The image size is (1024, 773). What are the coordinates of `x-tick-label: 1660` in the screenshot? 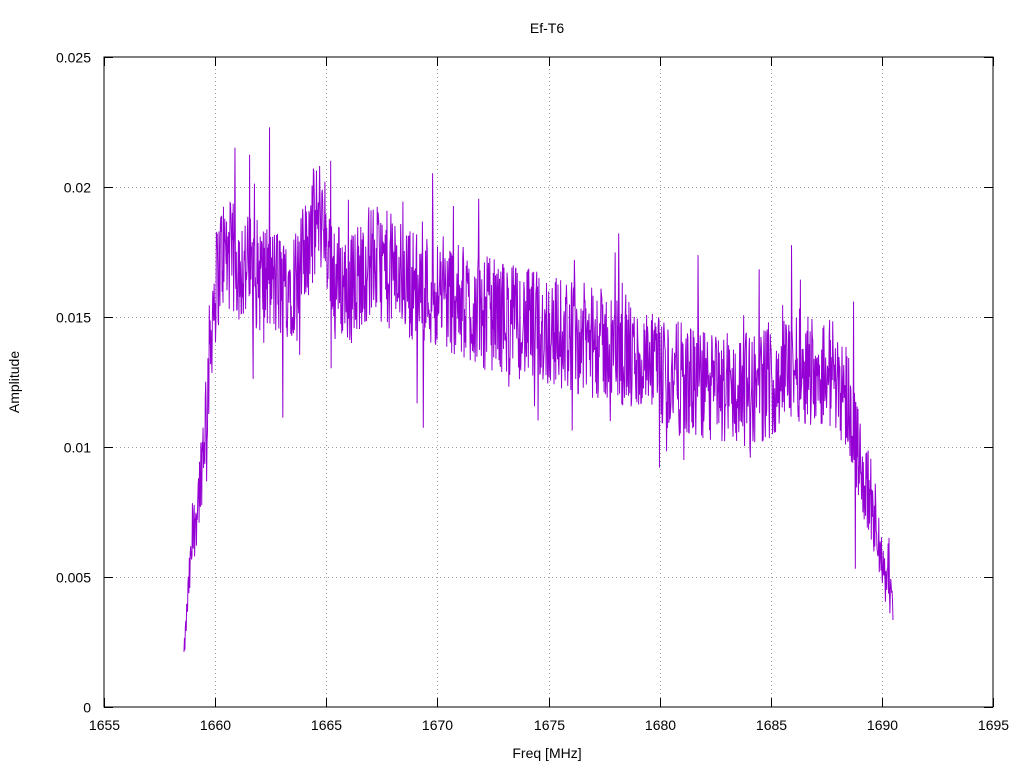 It's located at (215, 725).